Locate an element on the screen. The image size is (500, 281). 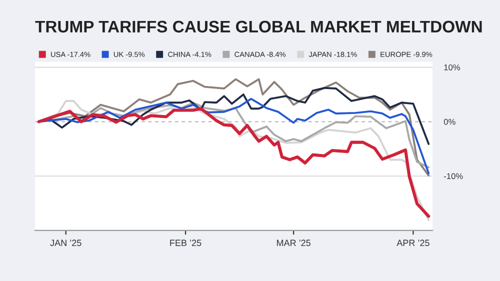
y-tick-label: 0% is located at coordinates (450, 121).